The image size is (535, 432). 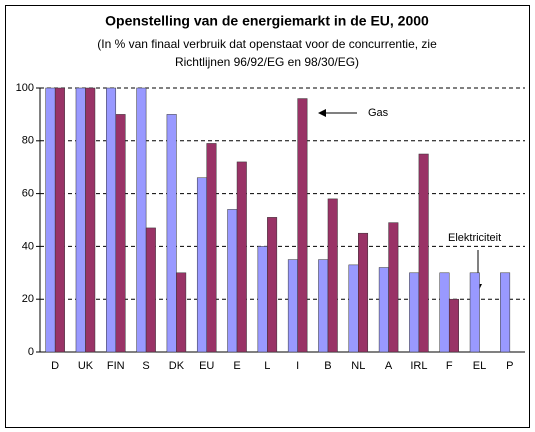 What do you see at coordinates (418, 366) in the screenshot?
I see `x-tick-label: IRL` at bounding box center [418, 366].